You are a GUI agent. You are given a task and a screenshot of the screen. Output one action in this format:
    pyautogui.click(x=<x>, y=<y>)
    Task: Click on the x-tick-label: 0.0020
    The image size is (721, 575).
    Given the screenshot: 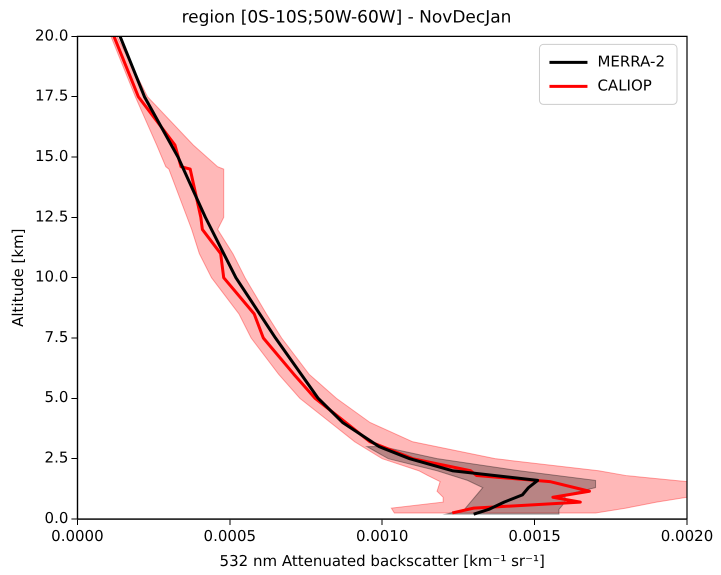 What is the action you would take?
    pyautogui.click(x=687, y=535)
    